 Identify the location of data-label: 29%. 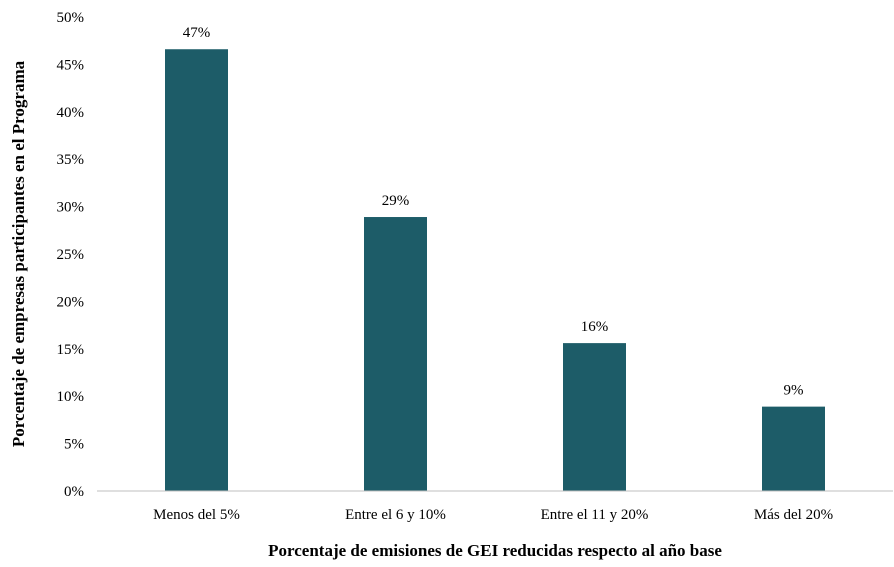
(396, 201).